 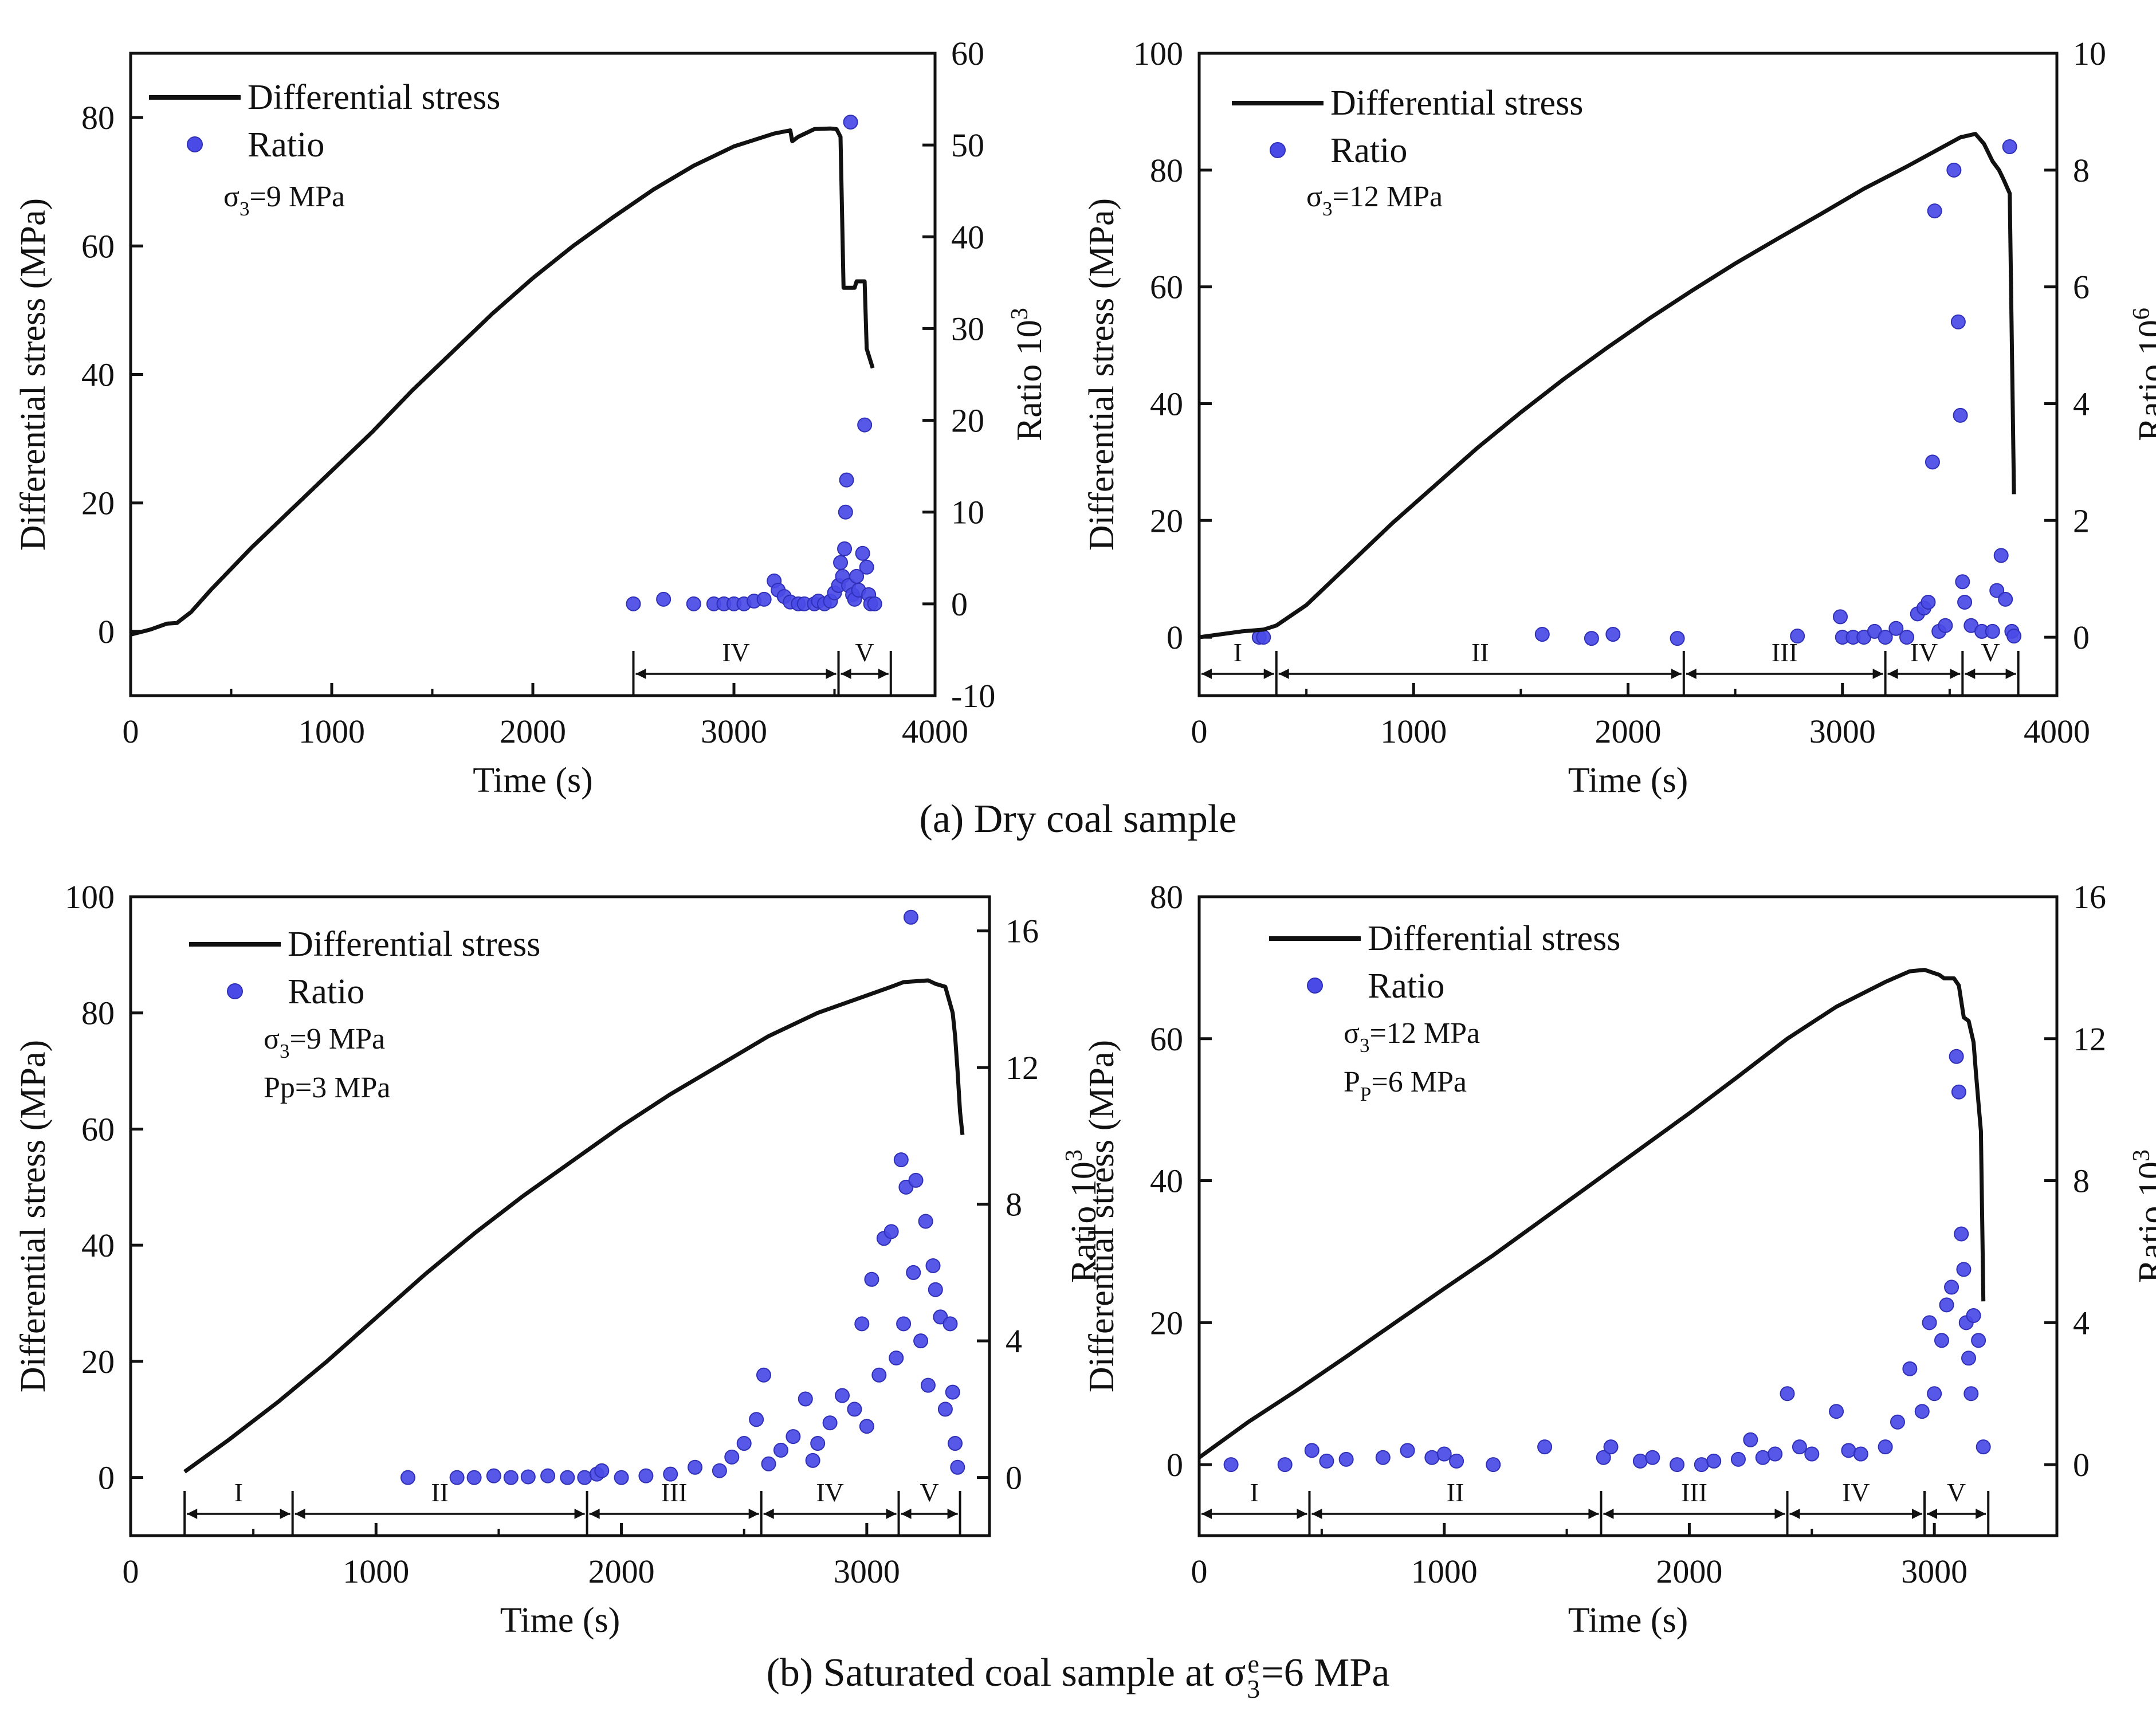 What do you see at coordinates (1374, 200) in the screenshot?
I see `annotation-0: σ3=12 MPa` at bounding box center [1374, 200].